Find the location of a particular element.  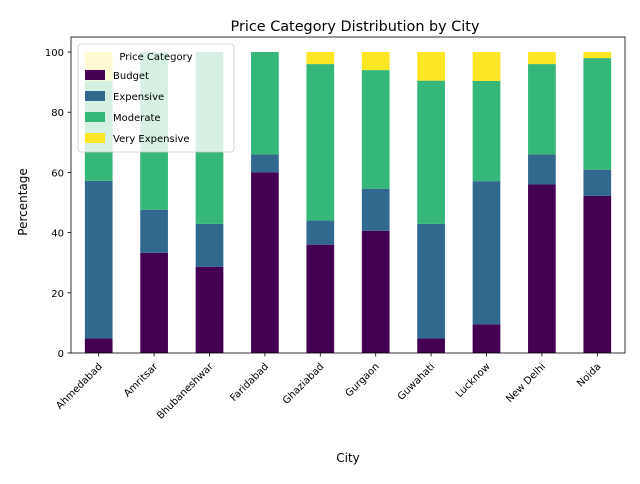

y-tick-label: 100 is located at coordinates (54, 53).